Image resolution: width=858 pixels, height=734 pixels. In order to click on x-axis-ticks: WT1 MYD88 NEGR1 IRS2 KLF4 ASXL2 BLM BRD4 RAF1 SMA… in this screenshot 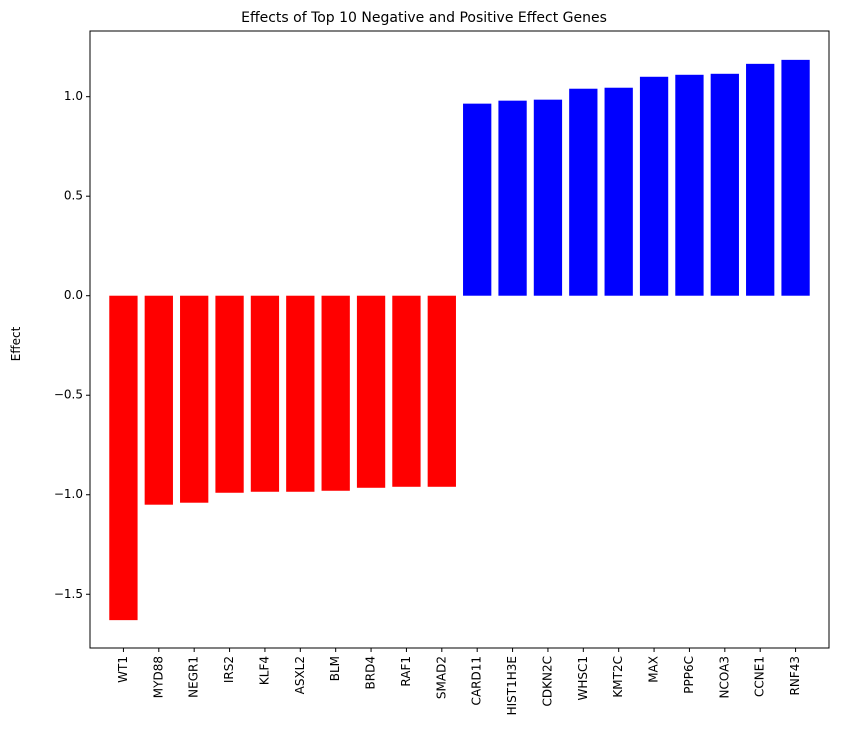, I will do `click(459, 681)`.